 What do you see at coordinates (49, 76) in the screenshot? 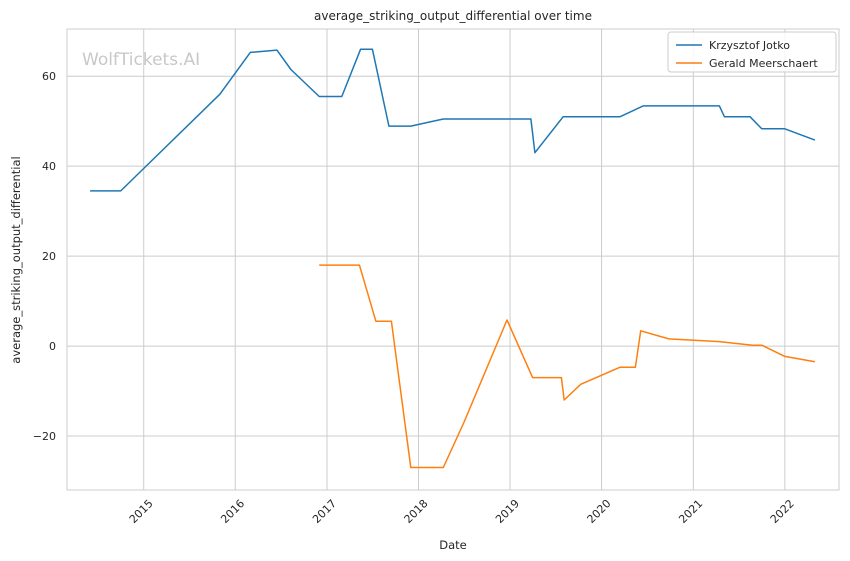
I see `y-tick-label: 60` at bounding box center [49, 76].